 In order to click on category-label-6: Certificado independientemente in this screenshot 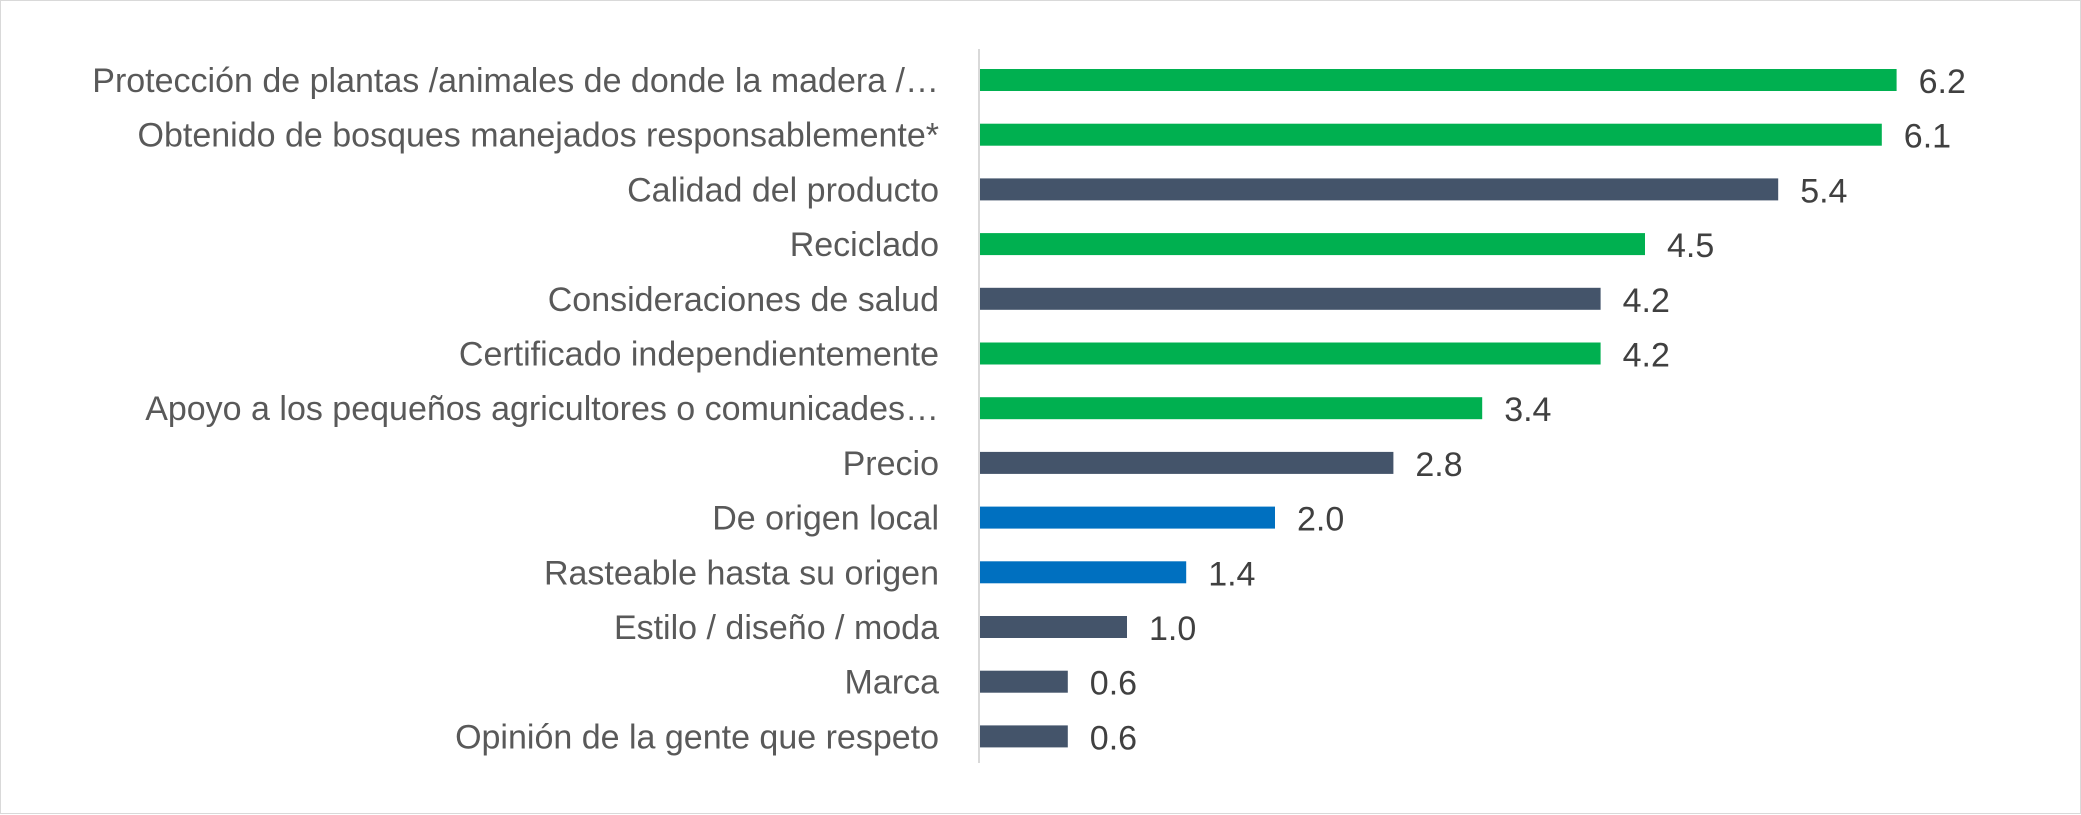, I will do `click(699, 355)`.